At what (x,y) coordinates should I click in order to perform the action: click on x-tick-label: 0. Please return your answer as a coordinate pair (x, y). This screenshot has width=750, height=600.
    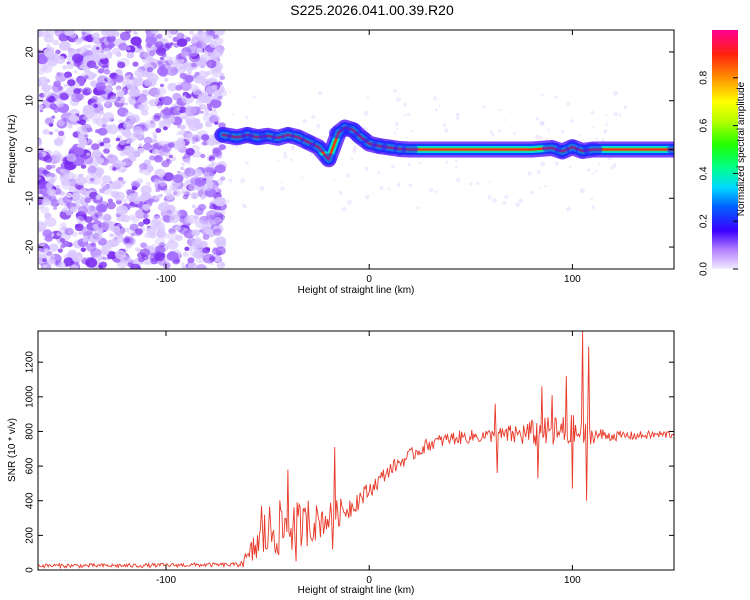
    Looking at the image, I should click on (369, 279).